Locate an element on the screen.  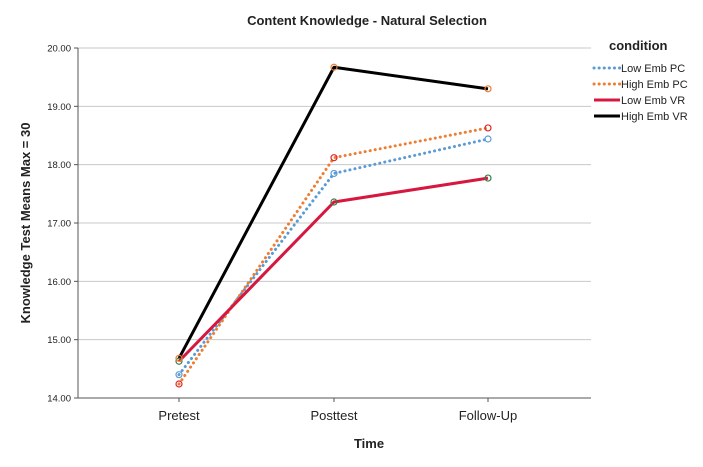
legend-label: High Emb PC is located at coordinates (654, 85).